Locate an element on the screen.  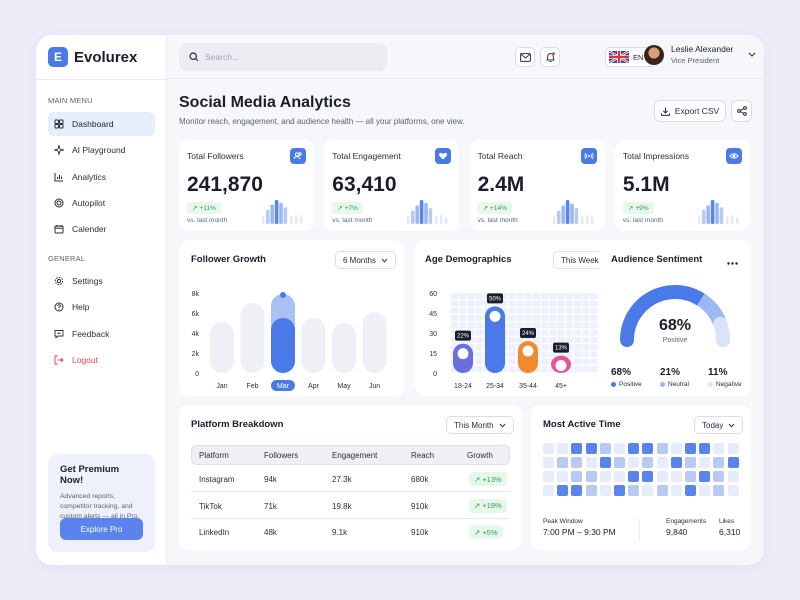
feedback-icon is located at coordinates (59, 334).